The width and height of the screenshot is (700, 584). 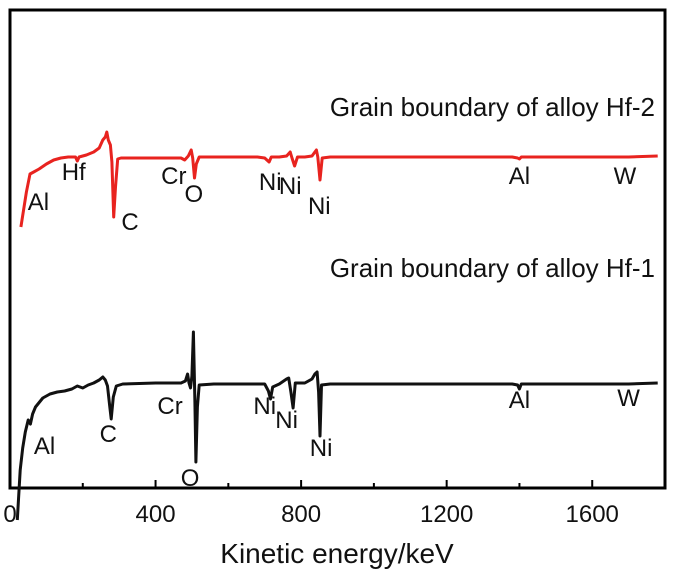 What do you see at coordinates (156, 514) in the screenshot?
I see `x-tick-label: 400` at bounding box center [156, 514].